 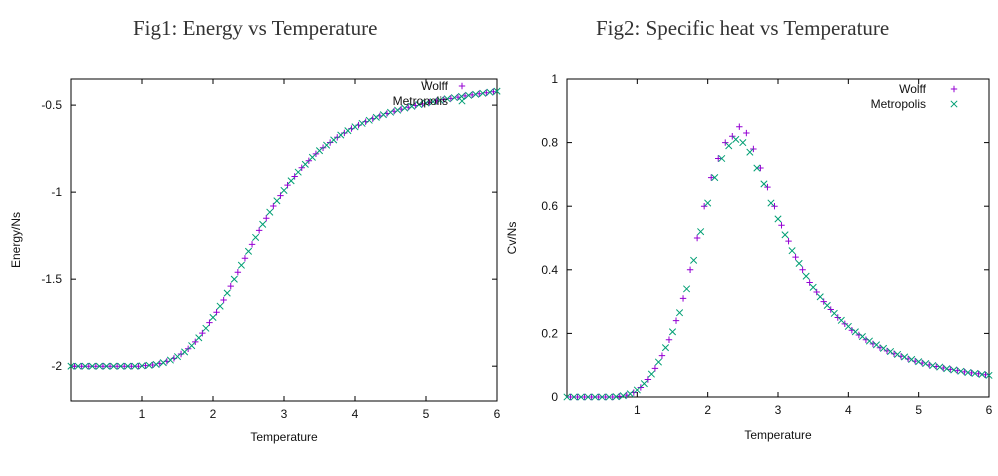 What do you see at coordinates (549, 206) in the screenshot?
I see `fig2-ytick-label: 0.6` at bounding box center [549, 206].